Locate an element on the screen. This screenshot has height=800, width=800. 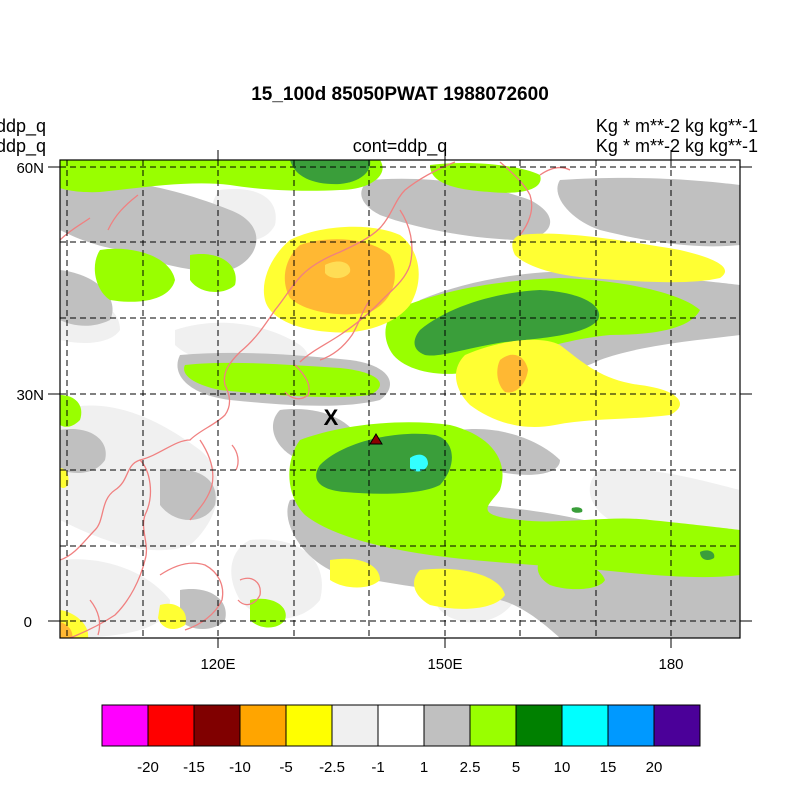
triangle-marker is located at coordinates (376, 439).